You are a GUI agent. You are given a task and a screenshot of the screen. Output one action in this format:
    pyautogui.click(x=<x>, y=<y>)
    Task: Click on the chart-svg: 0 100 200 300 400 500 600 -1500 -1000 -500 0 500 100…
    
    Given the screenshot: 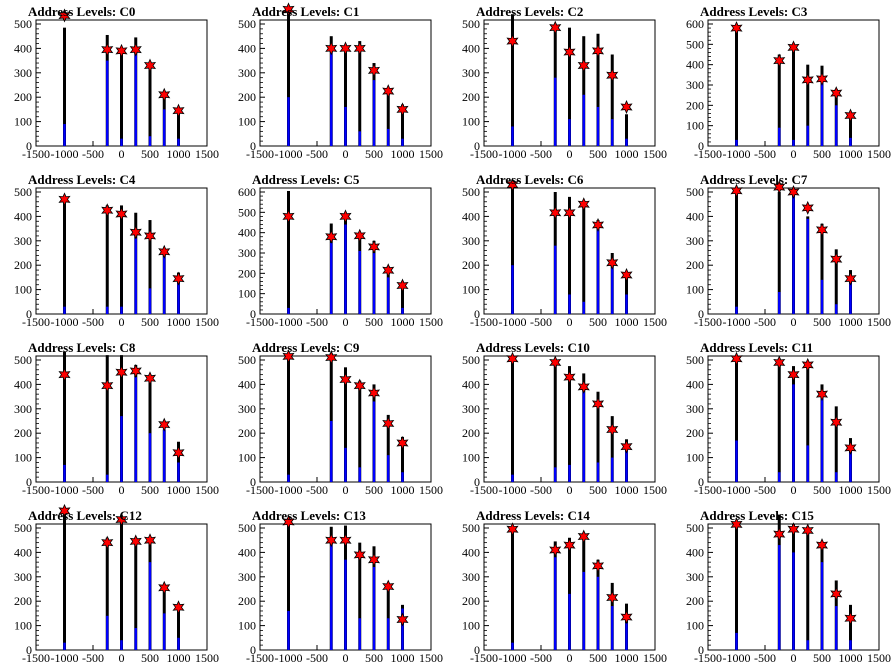 What is the action you would take?
    pyautogui.click(x=340, y=257)
    